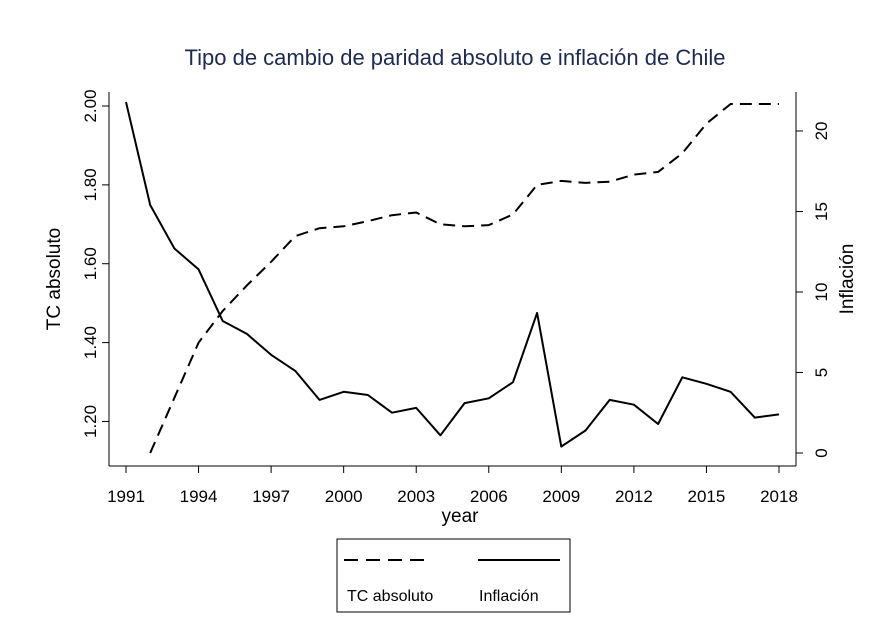 The image size is (885, 643). I want to click on left-y-tick-label-1.40: 1.40, so click(90, 342).